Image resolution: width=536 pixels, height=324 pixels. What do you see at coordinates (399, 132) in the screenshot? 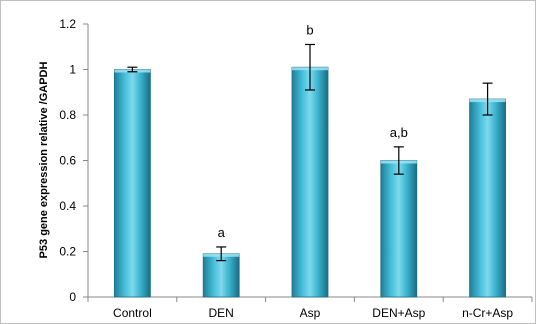
I see `significance-label: a,b` at bounding box center [399, 132].